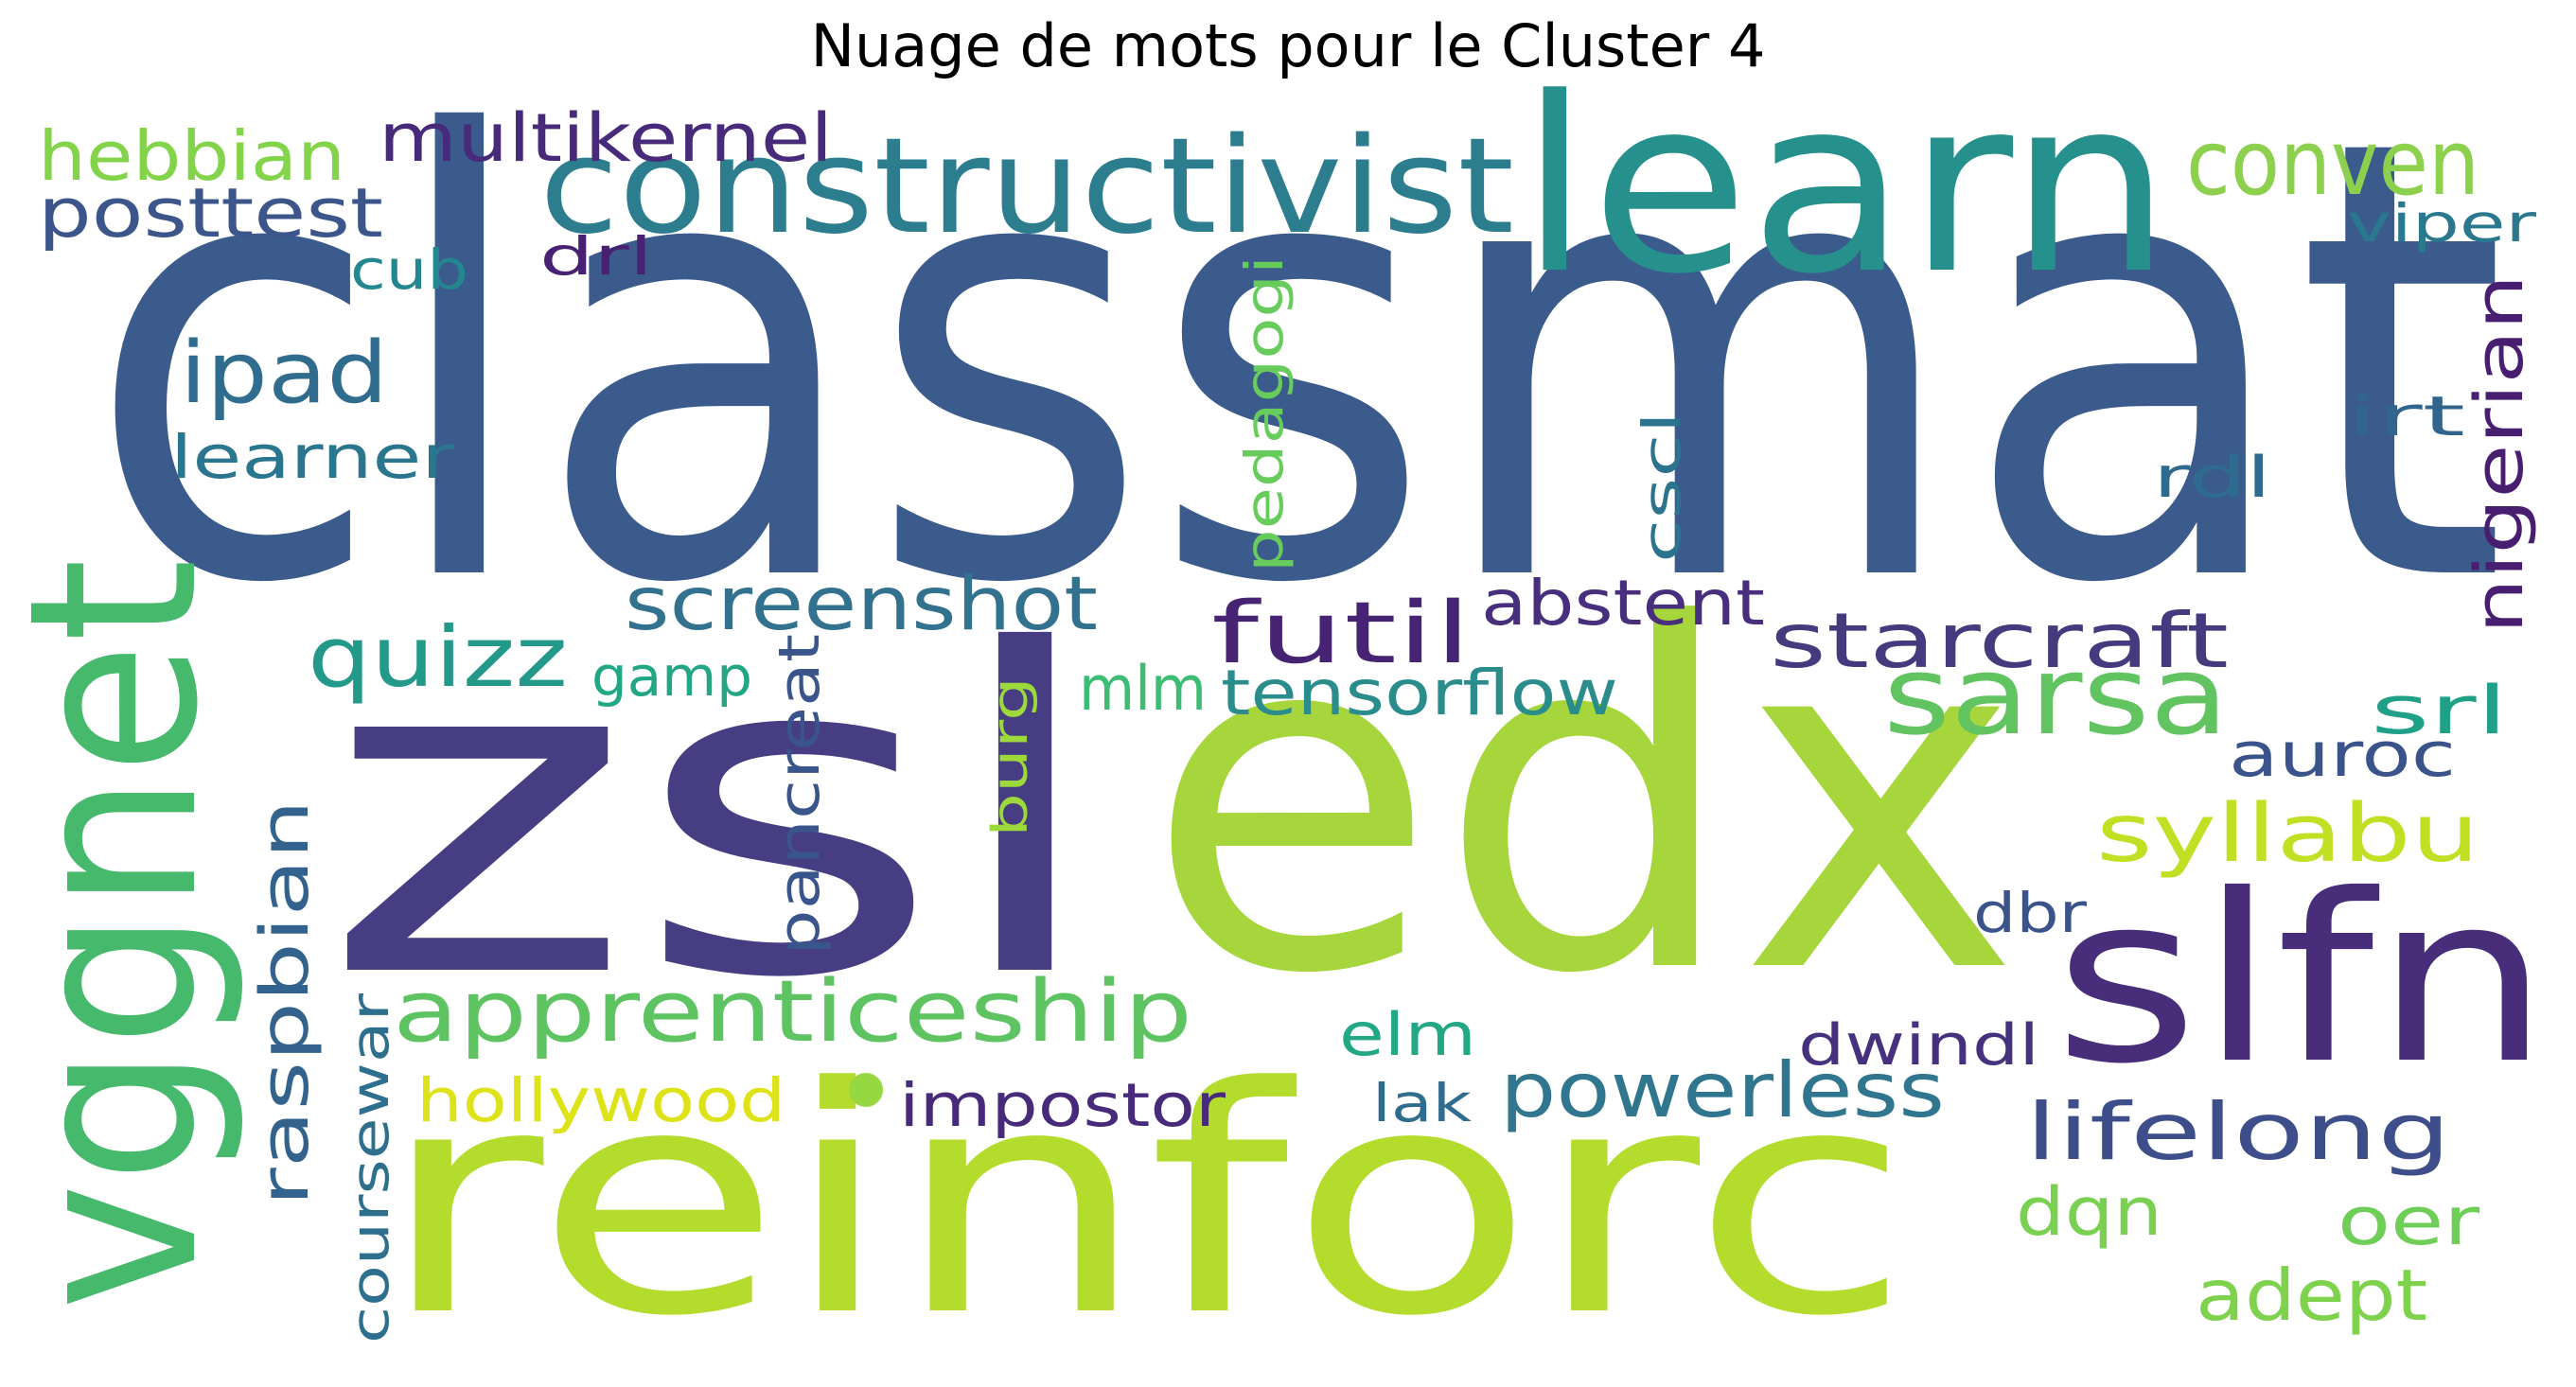  I want to click on word-gamp: gamp, so click(671, 676).